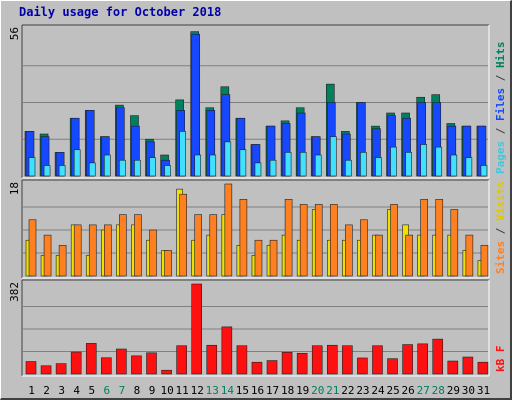 The image size is (512, 400). What do you see at coordinates (137, 390) in the screenshot?
I see `x-tick-label-8: 8` at bounding box center [137, 390].